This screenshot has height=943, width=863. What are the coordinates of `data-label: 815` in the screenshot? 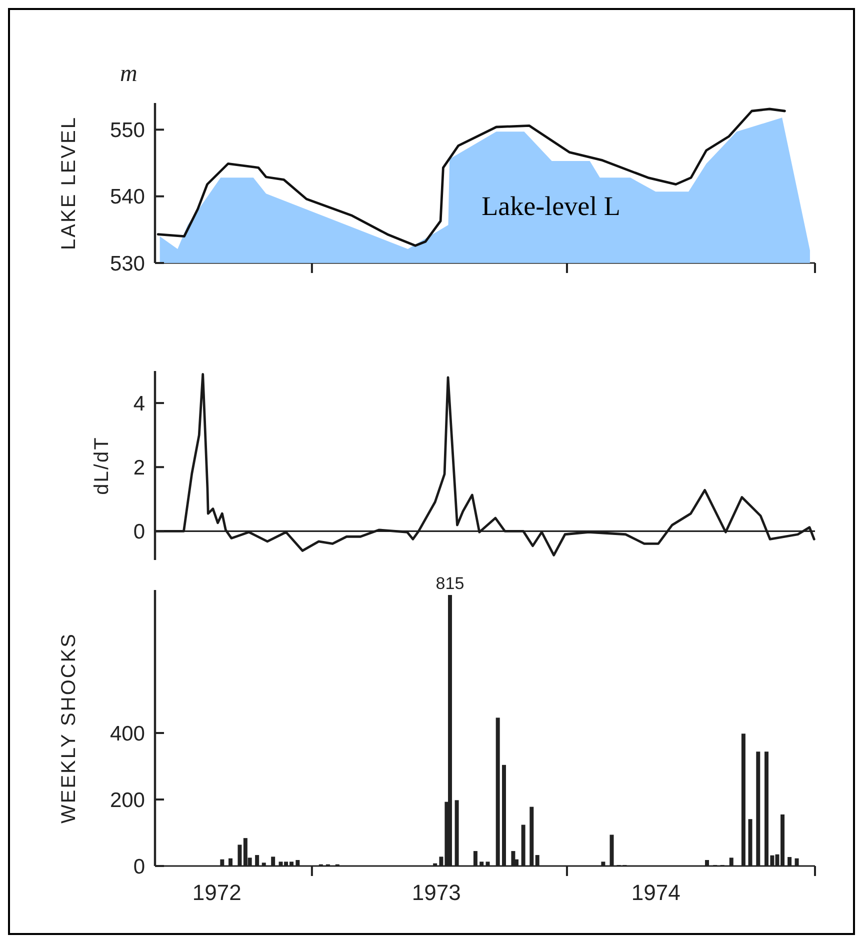 It's located at (450, 583).